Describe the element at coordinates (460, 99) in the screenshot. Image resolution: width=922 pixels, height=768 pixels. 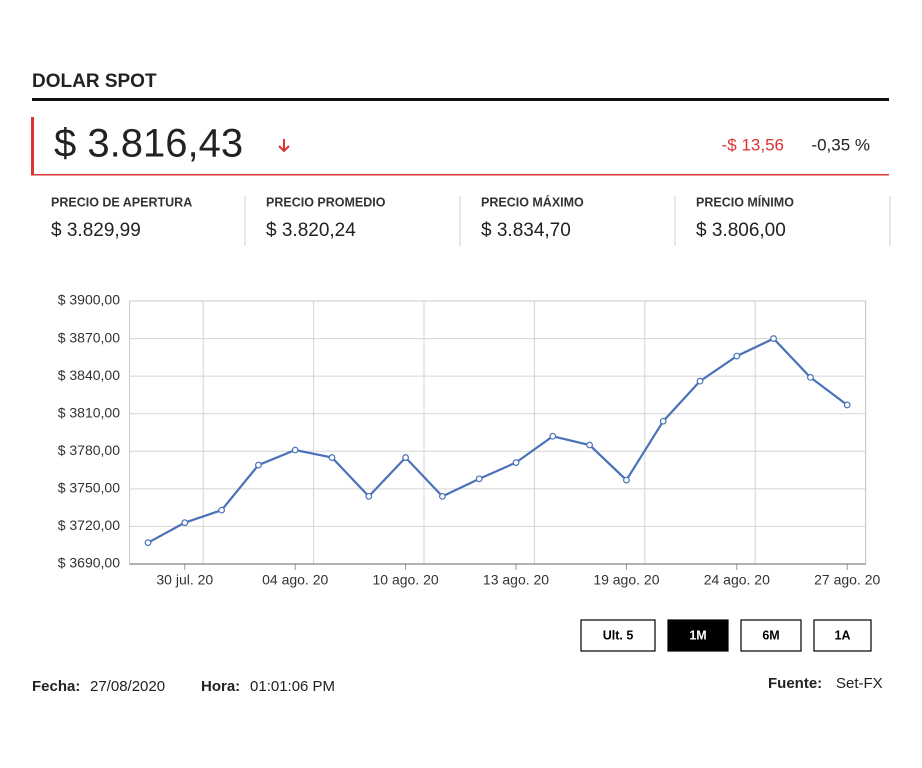
I see `title-rule` at that location.